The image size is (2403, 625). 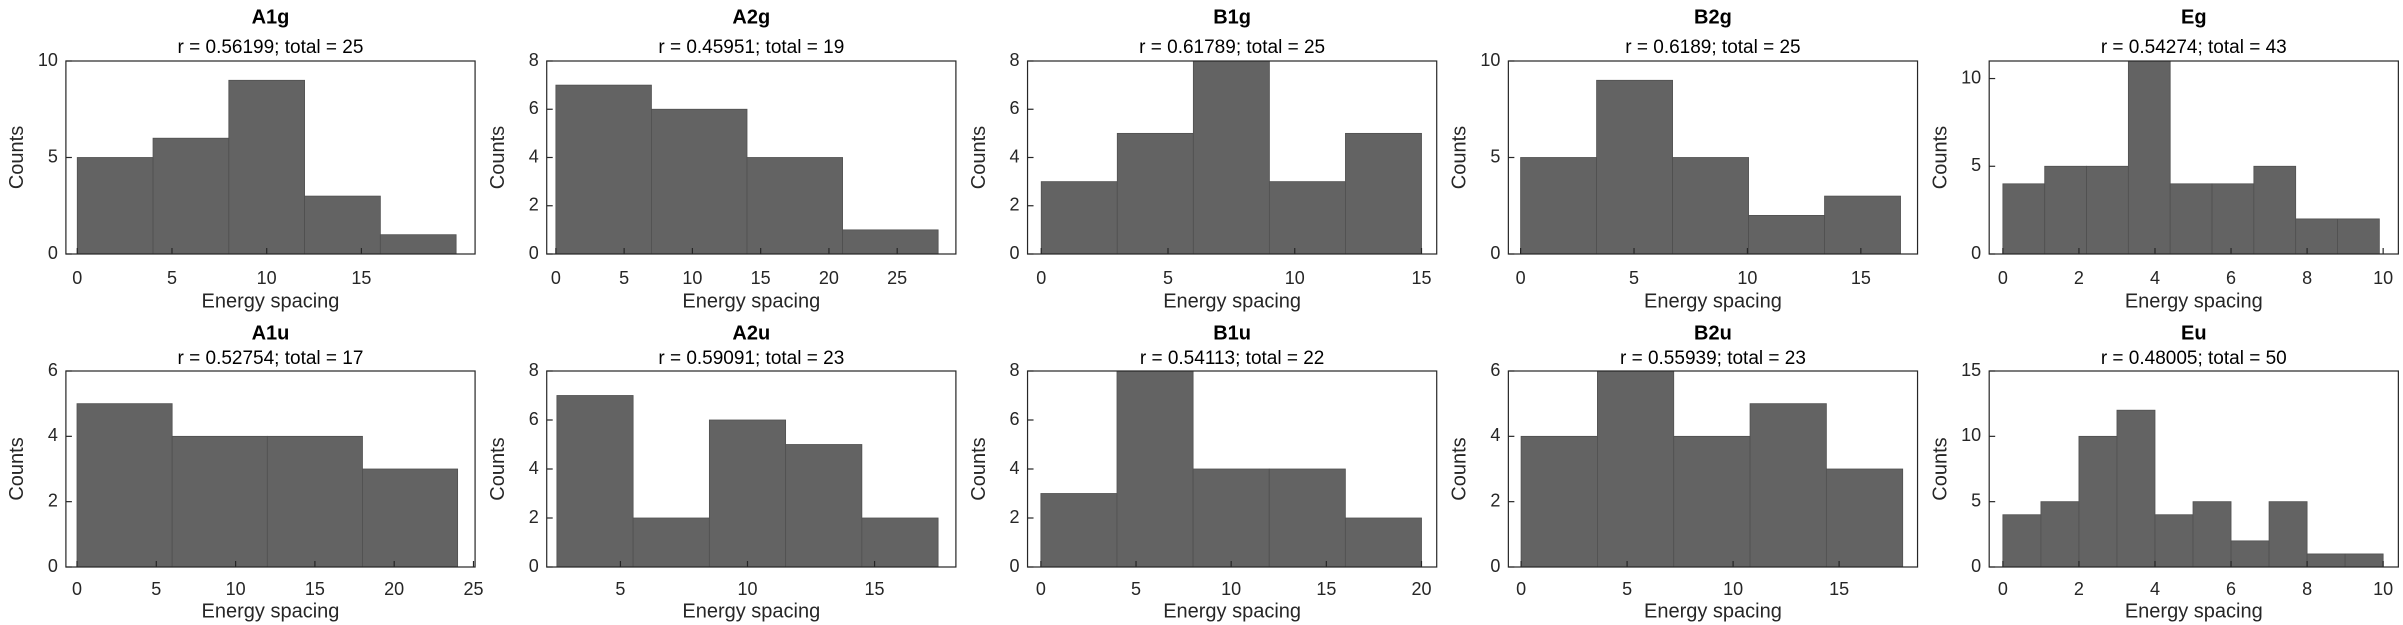 I want to click on x-tick-label: 8, so click(x=2307, y=278).